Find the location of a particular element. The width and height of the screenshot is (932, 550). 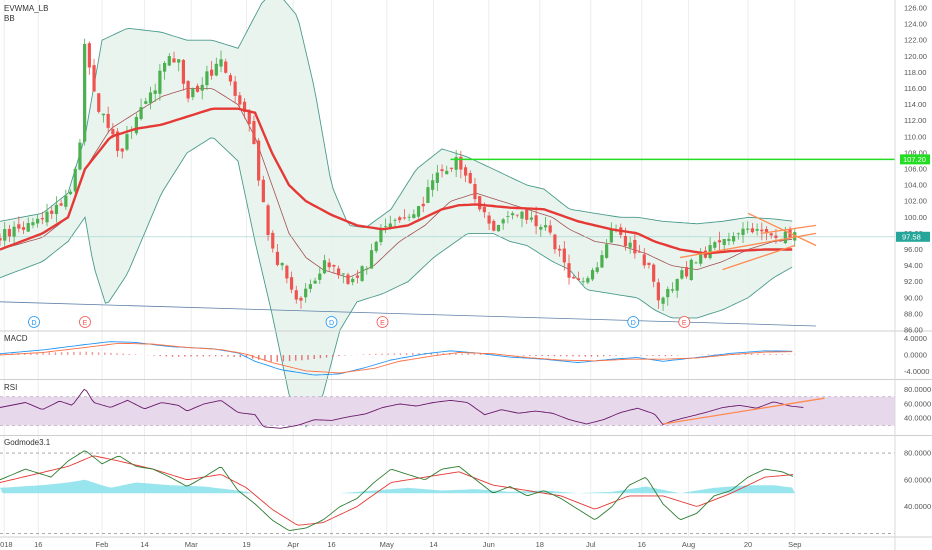

macd-panel: MACD is located at coordinates (398, 355).